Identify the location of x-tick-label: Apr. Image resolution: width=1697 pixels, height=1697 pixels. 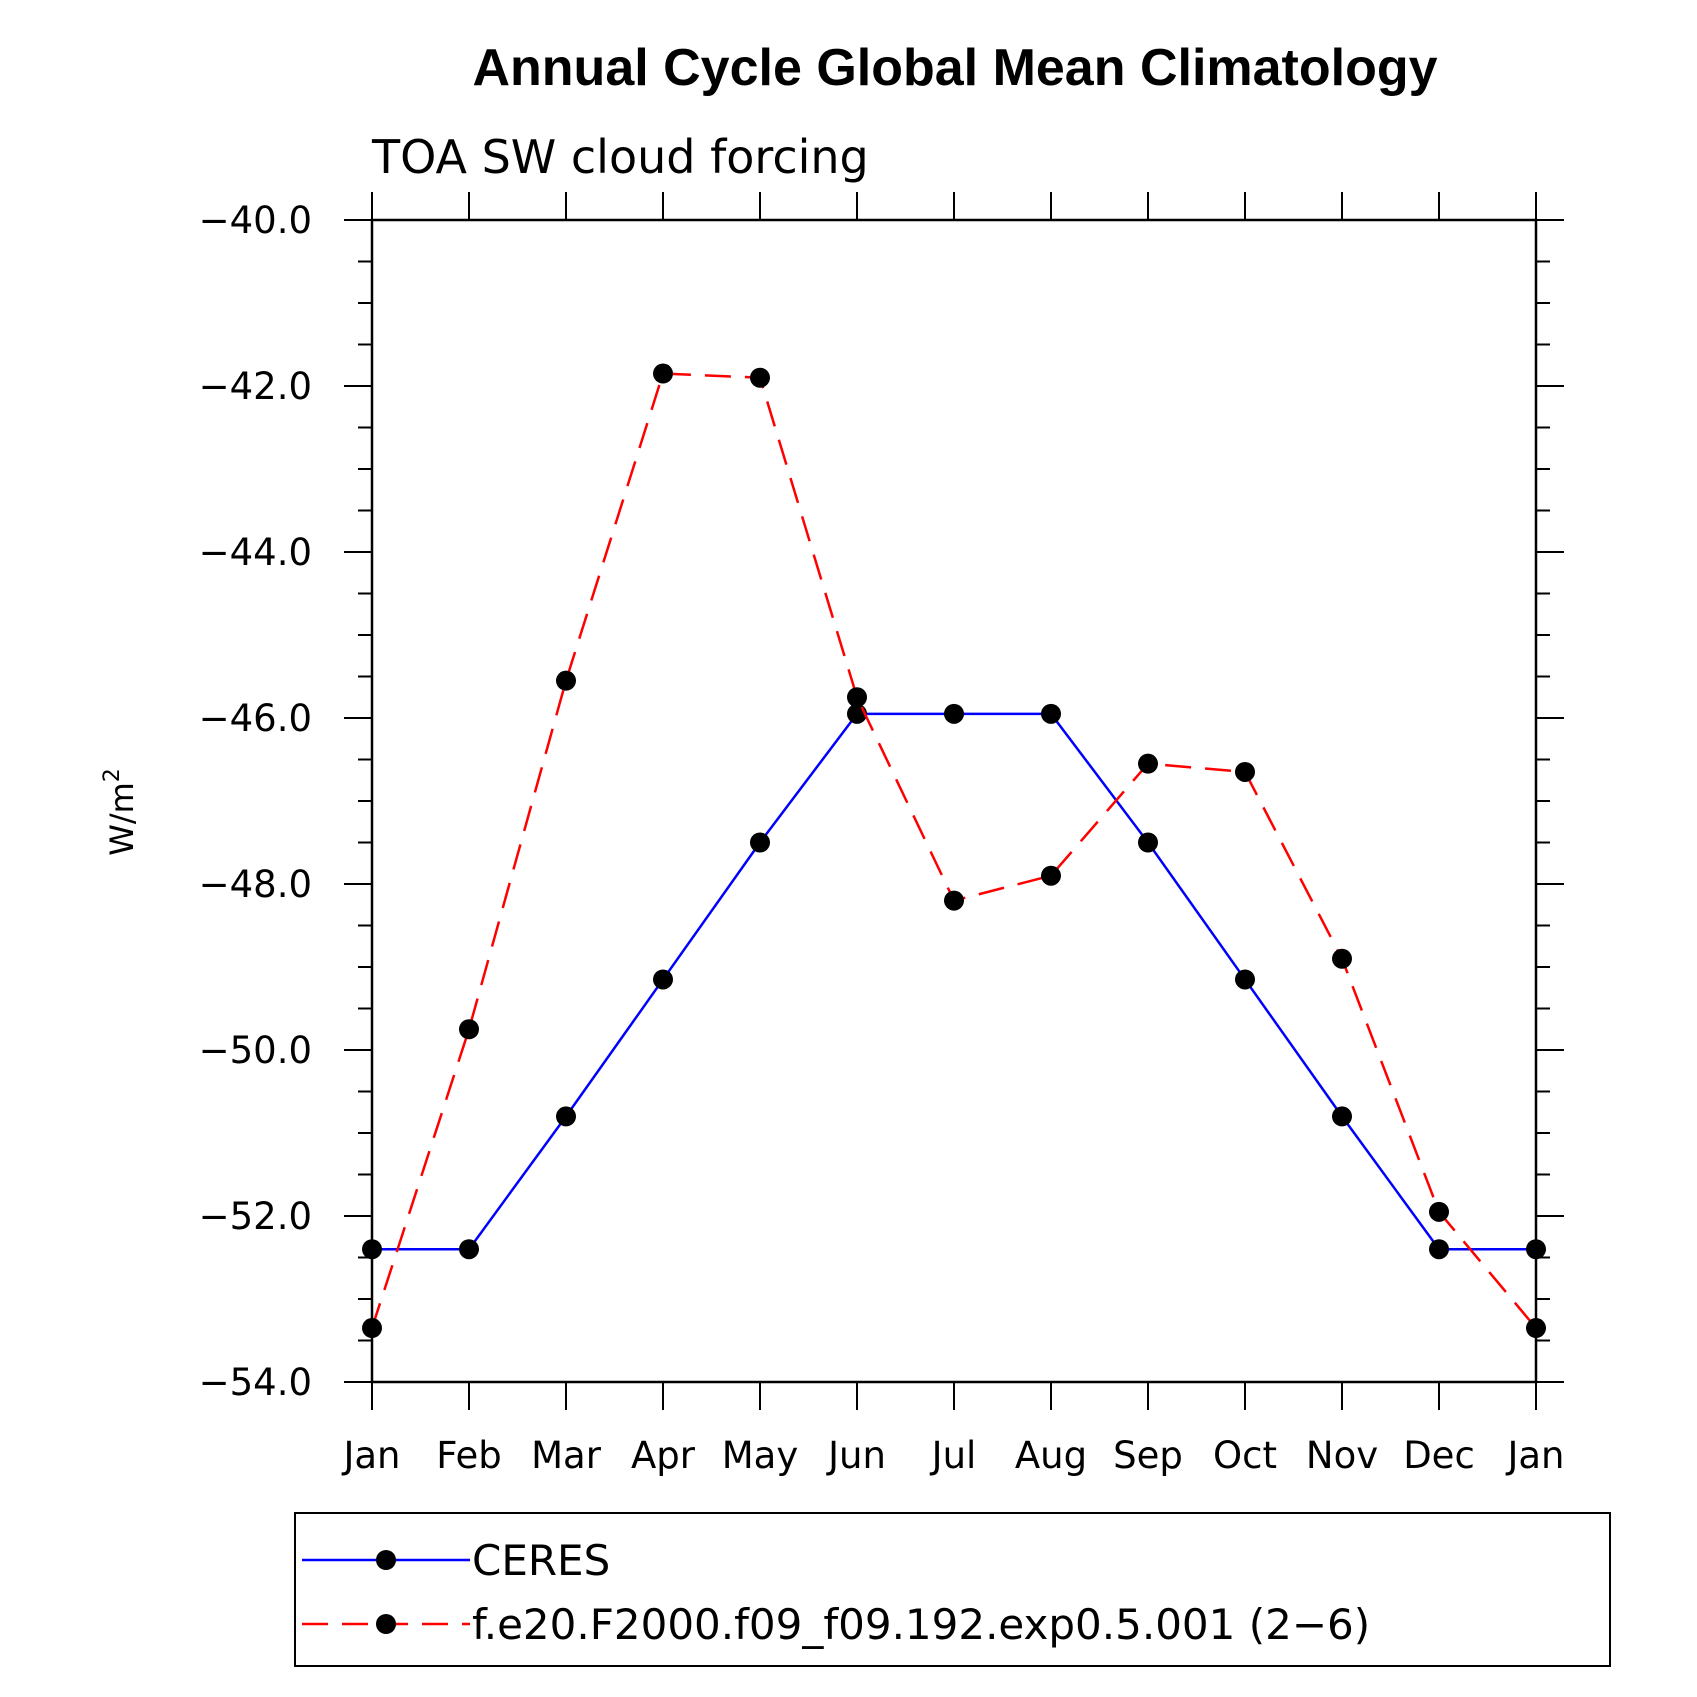
(663, 1455).